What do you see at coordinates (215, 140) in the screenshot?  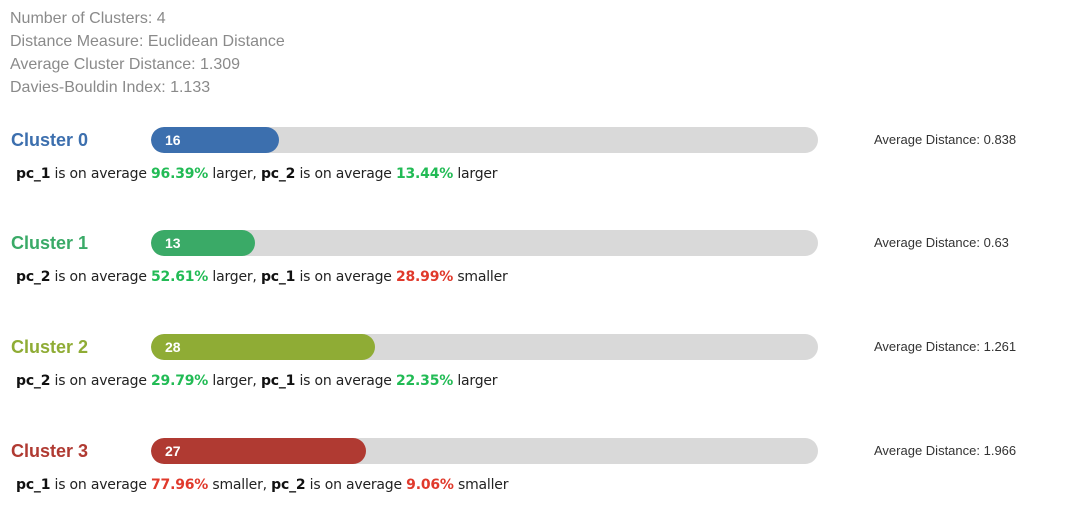 I see `cluster-size-bar-fill: 16` at bounding box center [215, 140].